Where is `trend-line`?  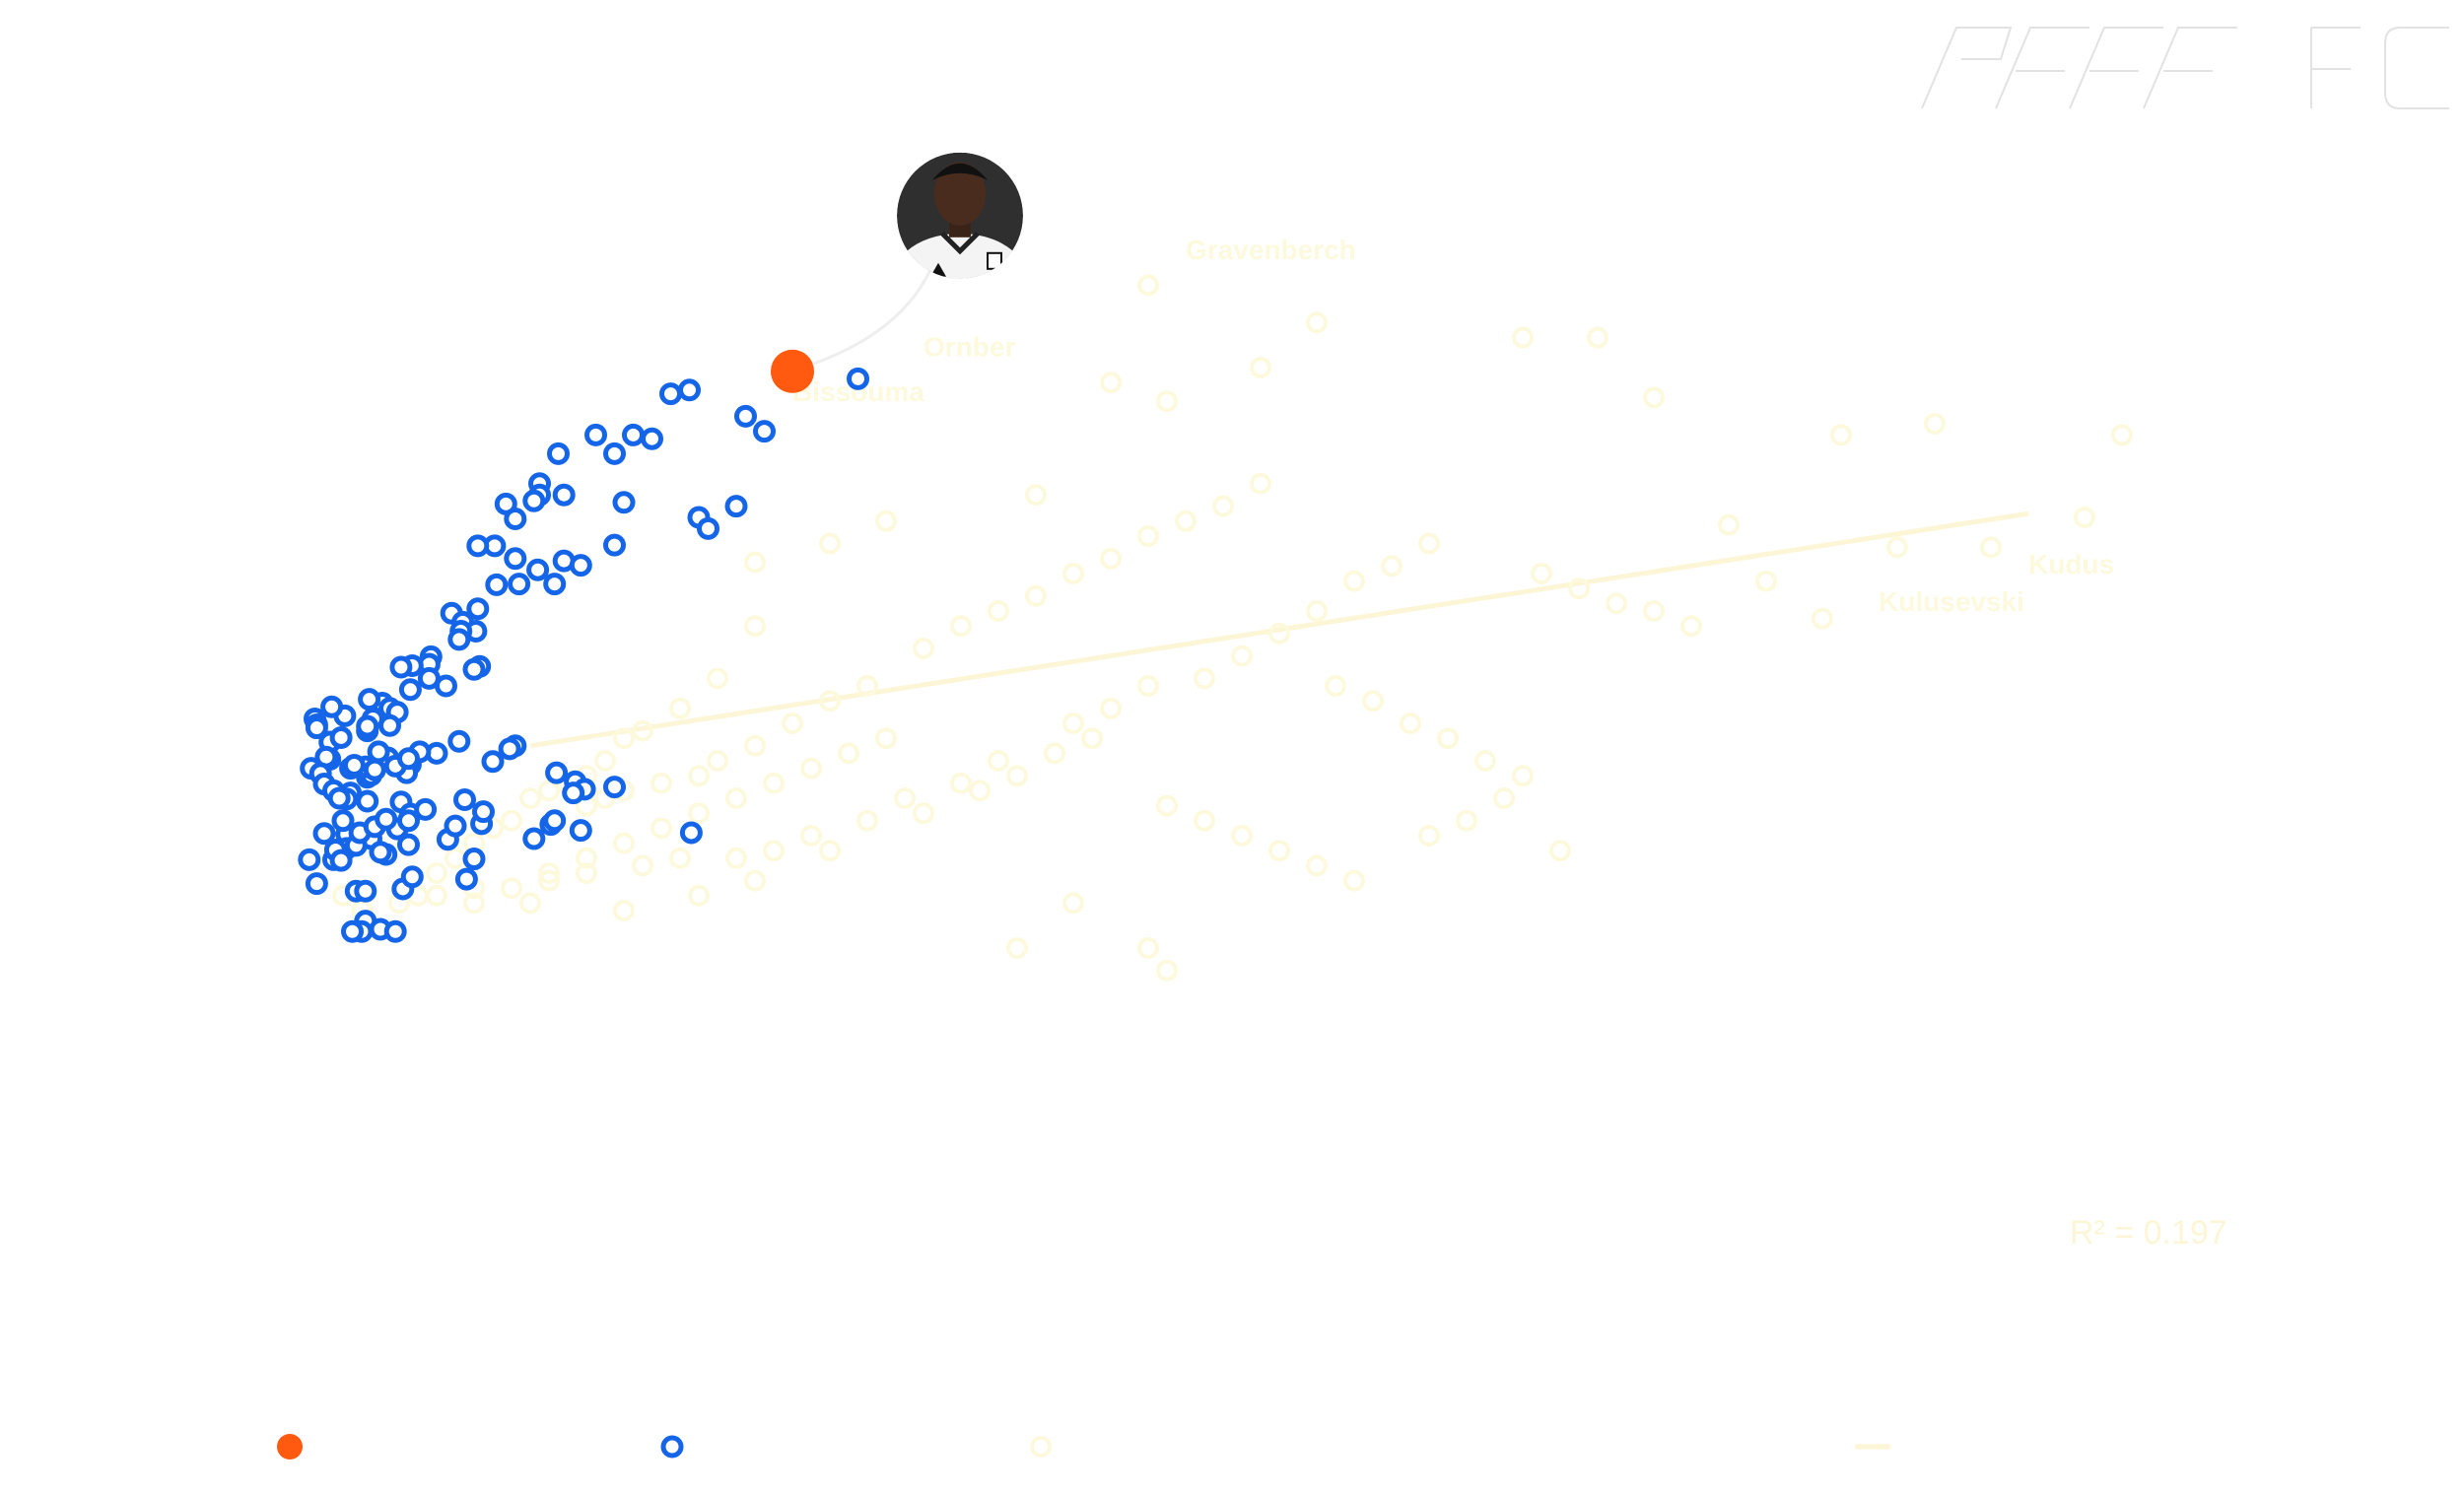 trend-line is located at coordinates (1279, 630).